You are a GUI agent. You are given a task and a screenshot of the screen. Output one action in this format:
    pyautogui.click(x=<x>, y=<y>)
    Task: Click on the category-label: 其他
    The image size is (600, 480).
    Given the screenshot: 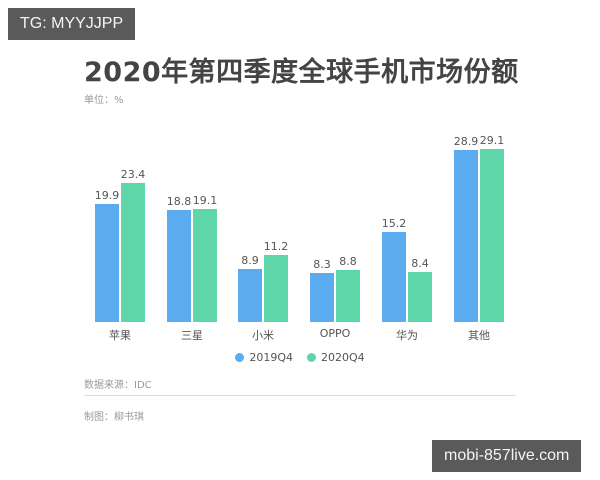 What is the action you would take?
    pyautogui.click(x=479, y=335)
    